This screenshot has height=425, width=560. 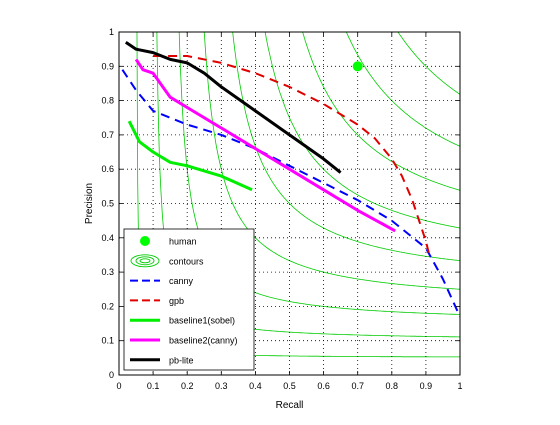 I want to click on x-tick-label: 0.2, so click(x=187, y=386).